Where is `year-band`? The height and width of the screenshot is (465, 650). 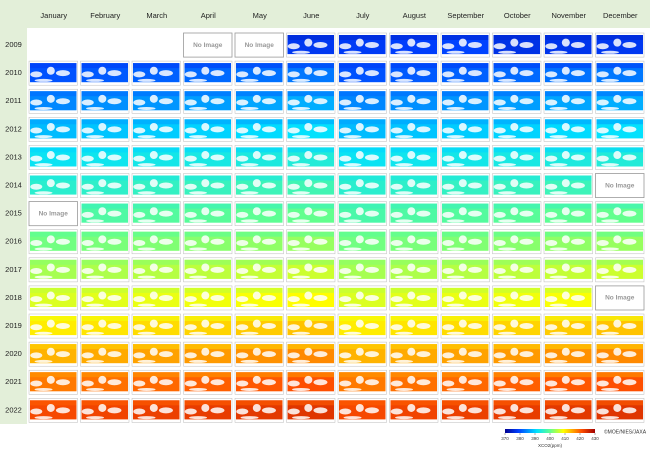 year-band is located at coordinates (13, 226).